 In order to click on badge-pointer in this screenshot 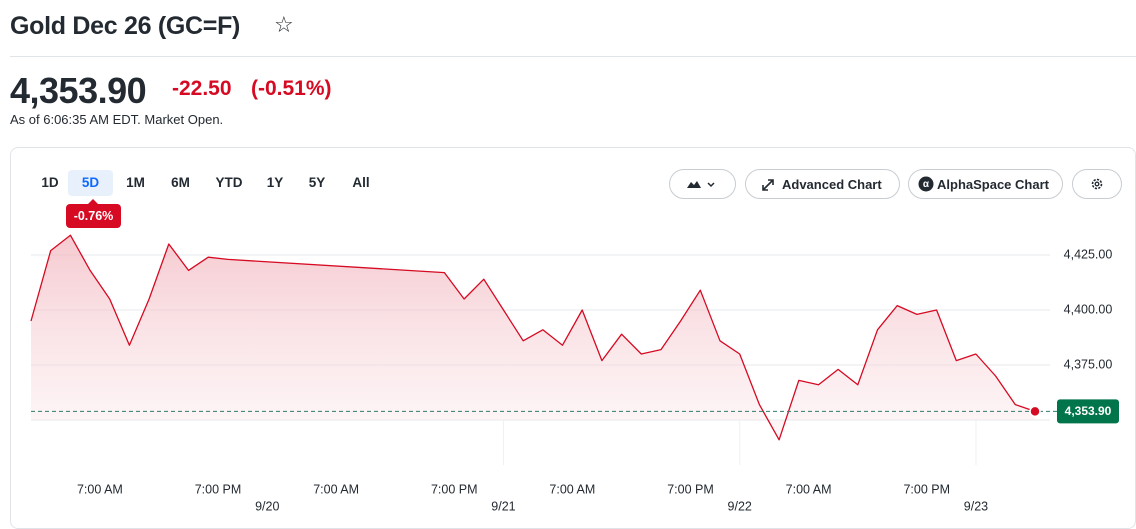, I will do `click(93, 201)`.